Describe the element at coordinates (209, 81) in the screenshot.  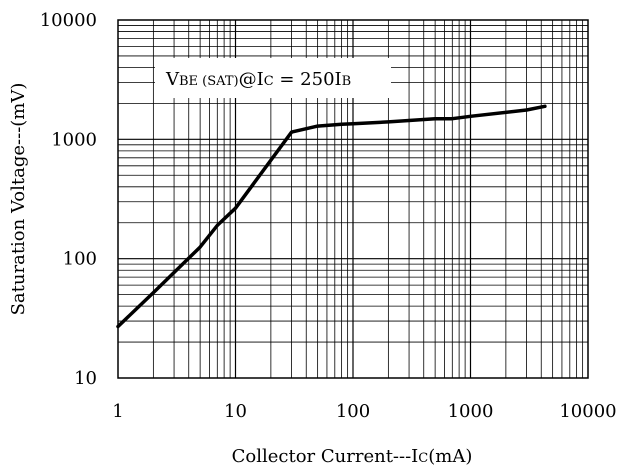
I see `annotation-v-subscript: BE (SAT)` at that location.